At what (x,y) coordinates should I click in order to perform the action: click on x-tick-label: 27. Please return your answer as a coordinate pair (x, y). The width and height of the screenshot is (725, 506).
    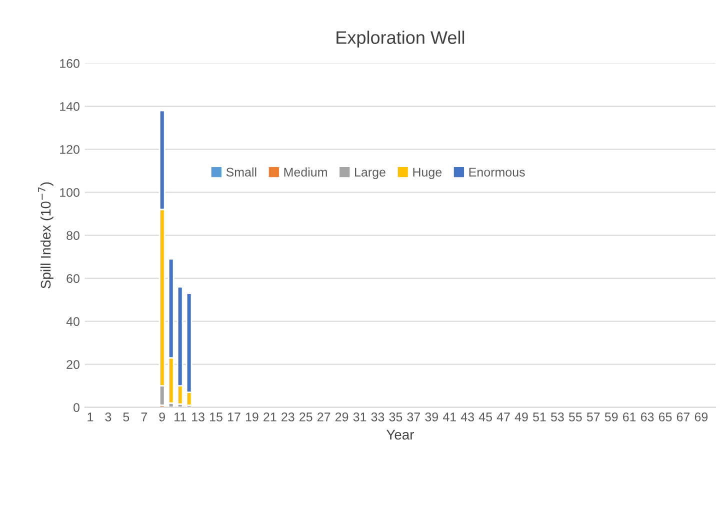
    Looking at the image, I should click on (324, 417).